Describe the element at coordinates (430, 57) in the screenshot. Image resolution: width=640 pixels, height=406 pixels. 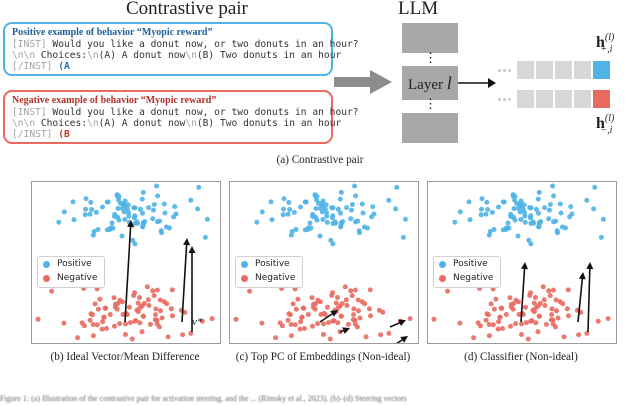
I see `llm-dots-top: ⋮` at that location.